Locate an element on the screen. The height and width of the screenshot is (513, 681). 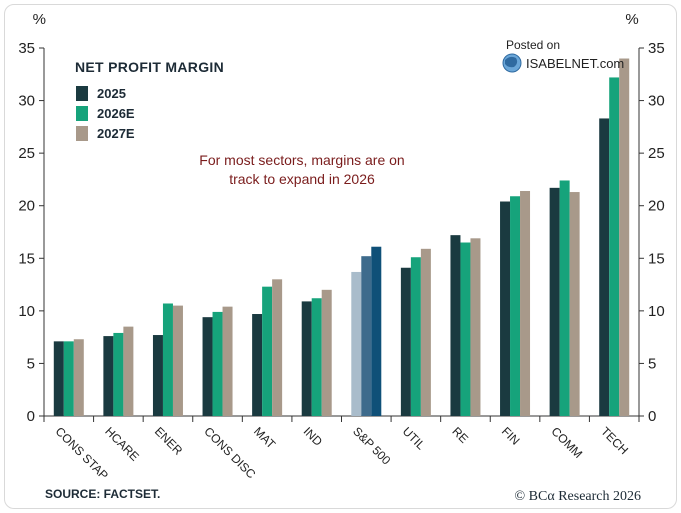
left-axis-unit: % is located at coordinates (39, 19).